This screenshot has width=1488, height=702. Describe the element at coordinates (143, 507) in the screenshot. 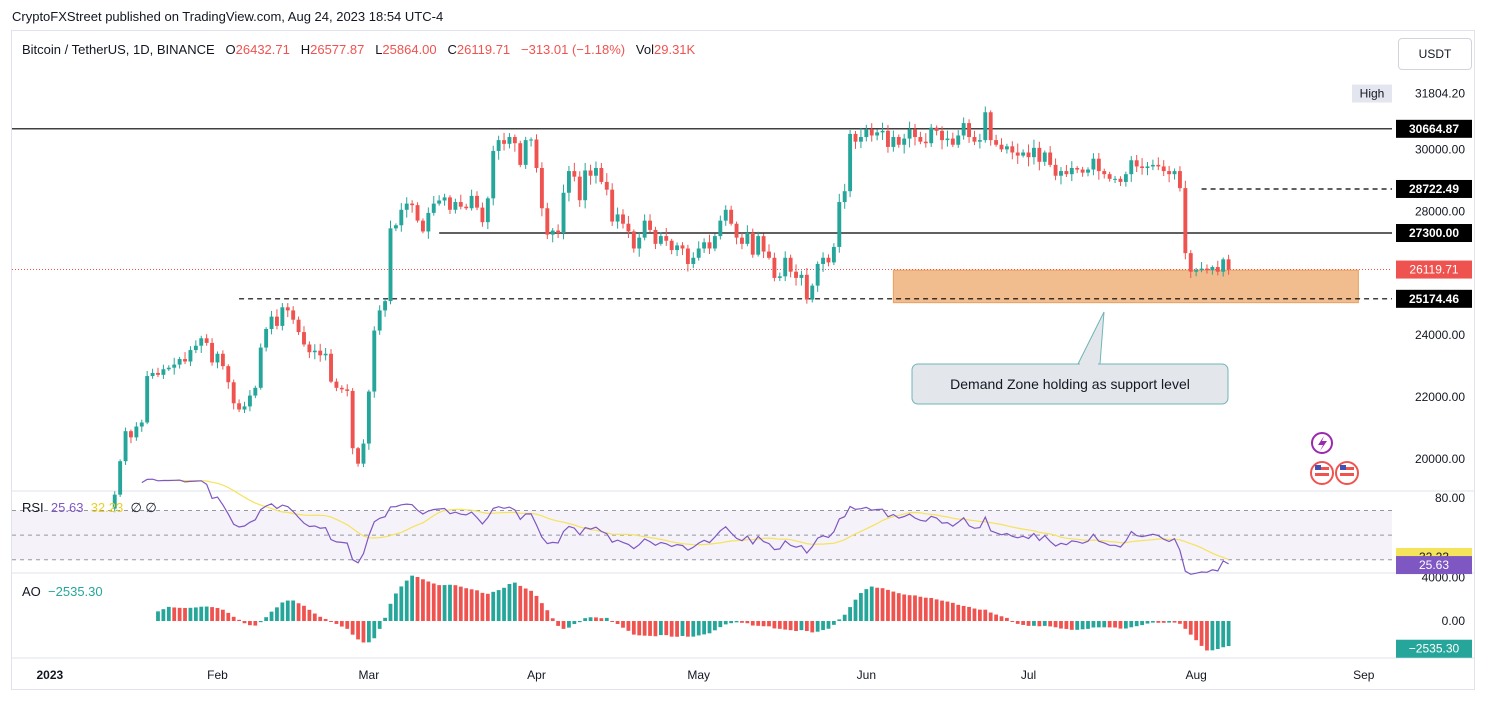

I see `rsi-extra: ∅ ∅` at that location.